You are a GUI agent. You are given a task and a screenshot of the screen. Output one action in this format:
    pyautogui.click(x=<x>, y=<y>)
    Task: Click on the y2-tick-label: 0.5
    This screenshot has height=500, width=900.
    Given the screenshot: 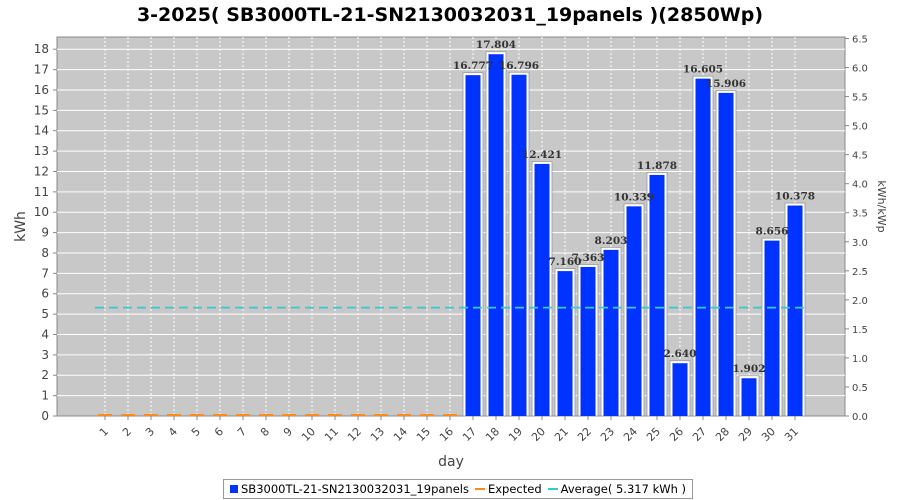 What is the action you would take?
    pyautogui.click(x=860, y=388)
    